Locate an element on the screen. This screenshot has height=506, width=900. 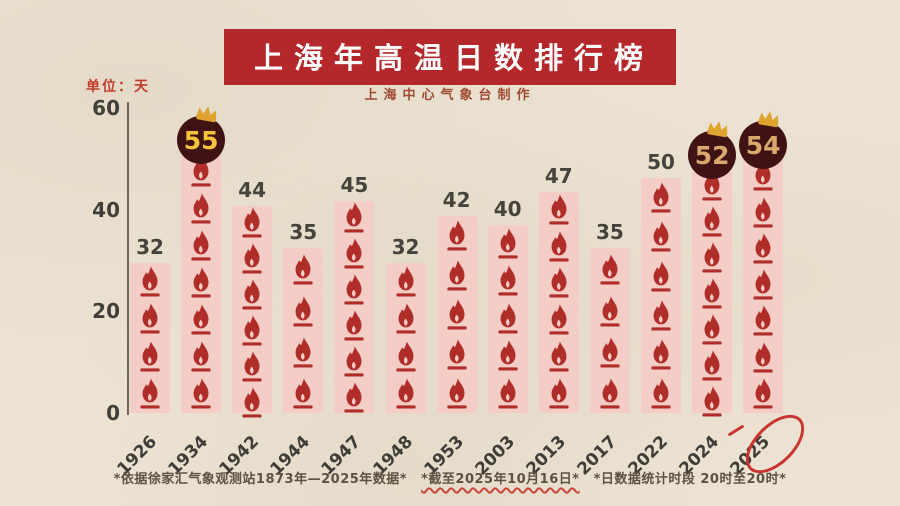
page-title: 上海年高温日数排行榜 is located at coordinates (450, 57).